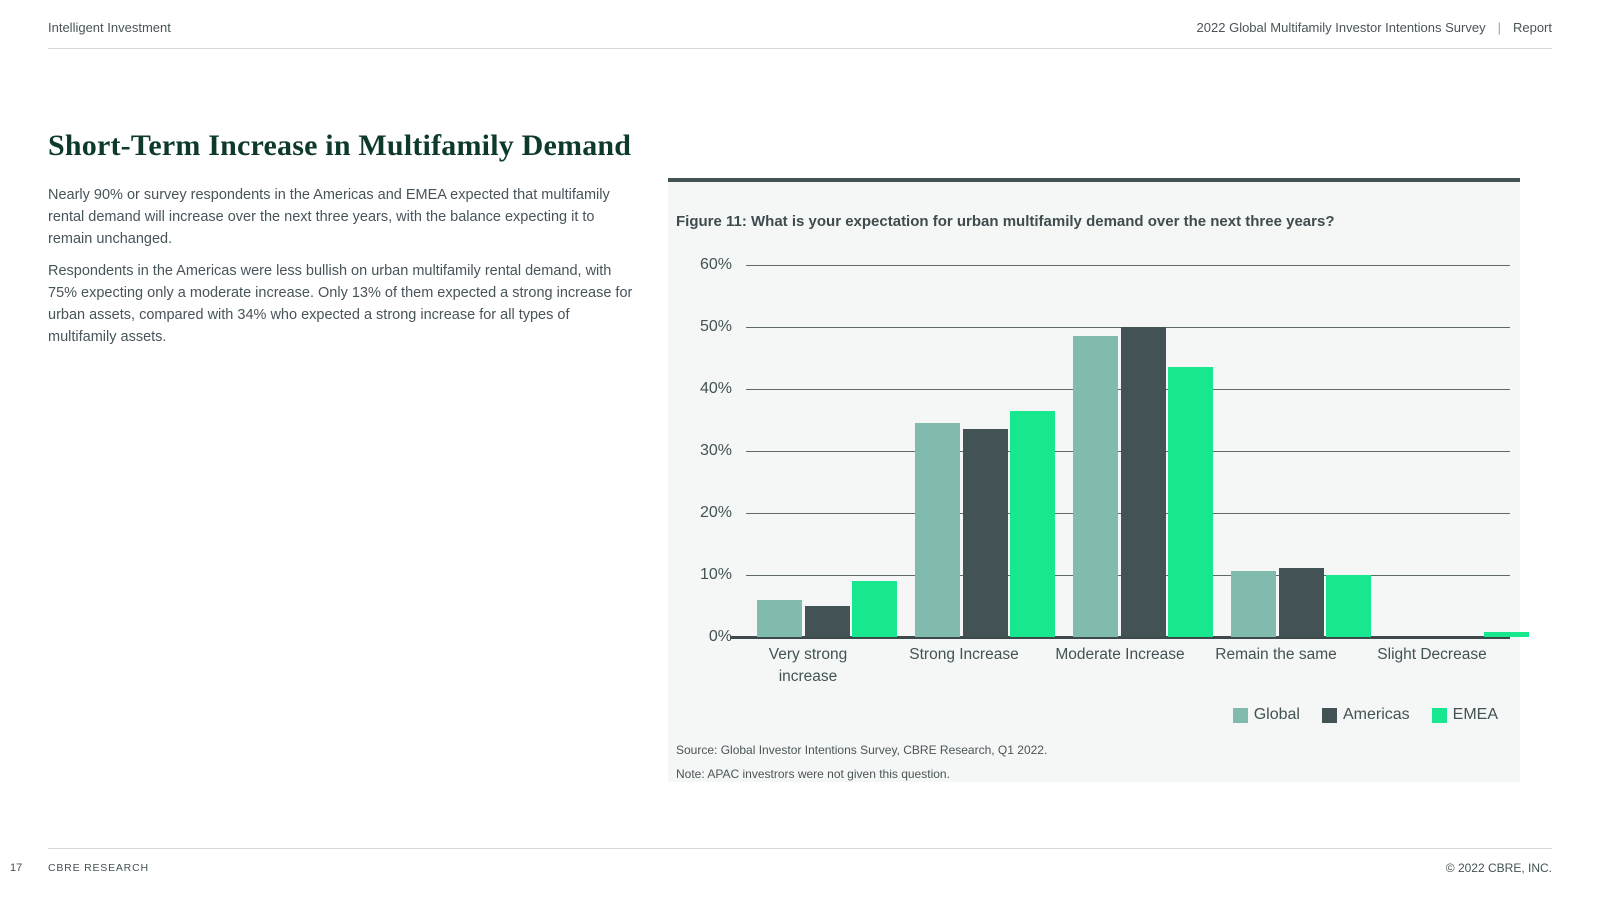  I want to click on gridline, so click(1128, 265).